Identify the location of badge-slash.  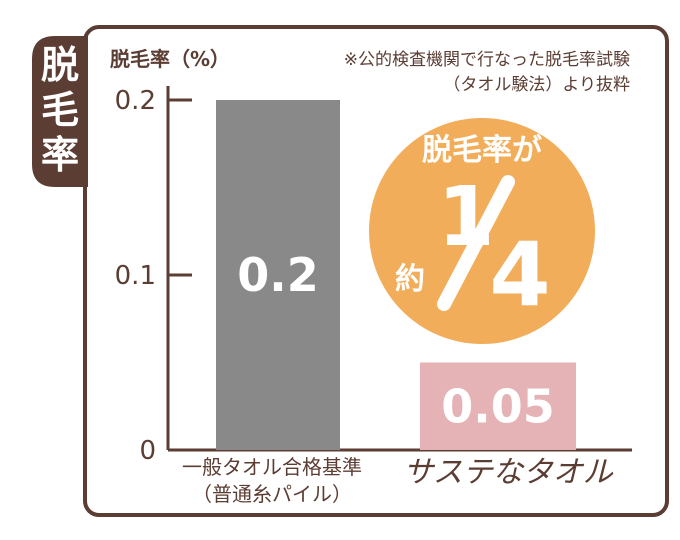
(476, 243).